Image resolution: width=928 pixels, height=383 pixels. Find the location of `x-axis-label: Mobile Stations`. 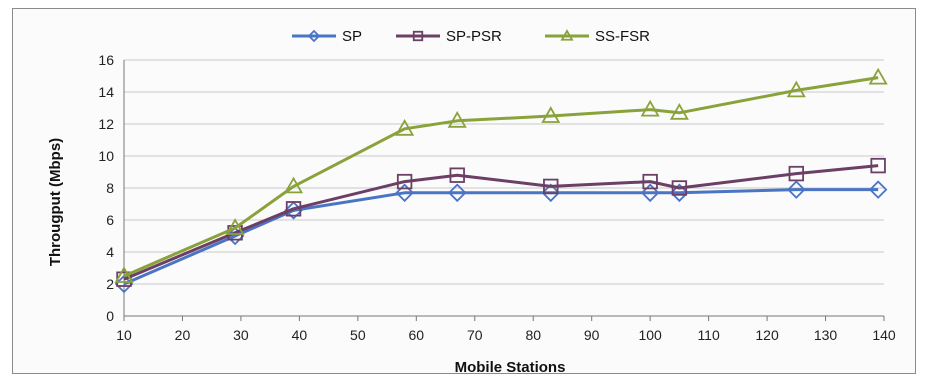

x-axis-label: Mobile Stations is located at coordinates (510, 367).